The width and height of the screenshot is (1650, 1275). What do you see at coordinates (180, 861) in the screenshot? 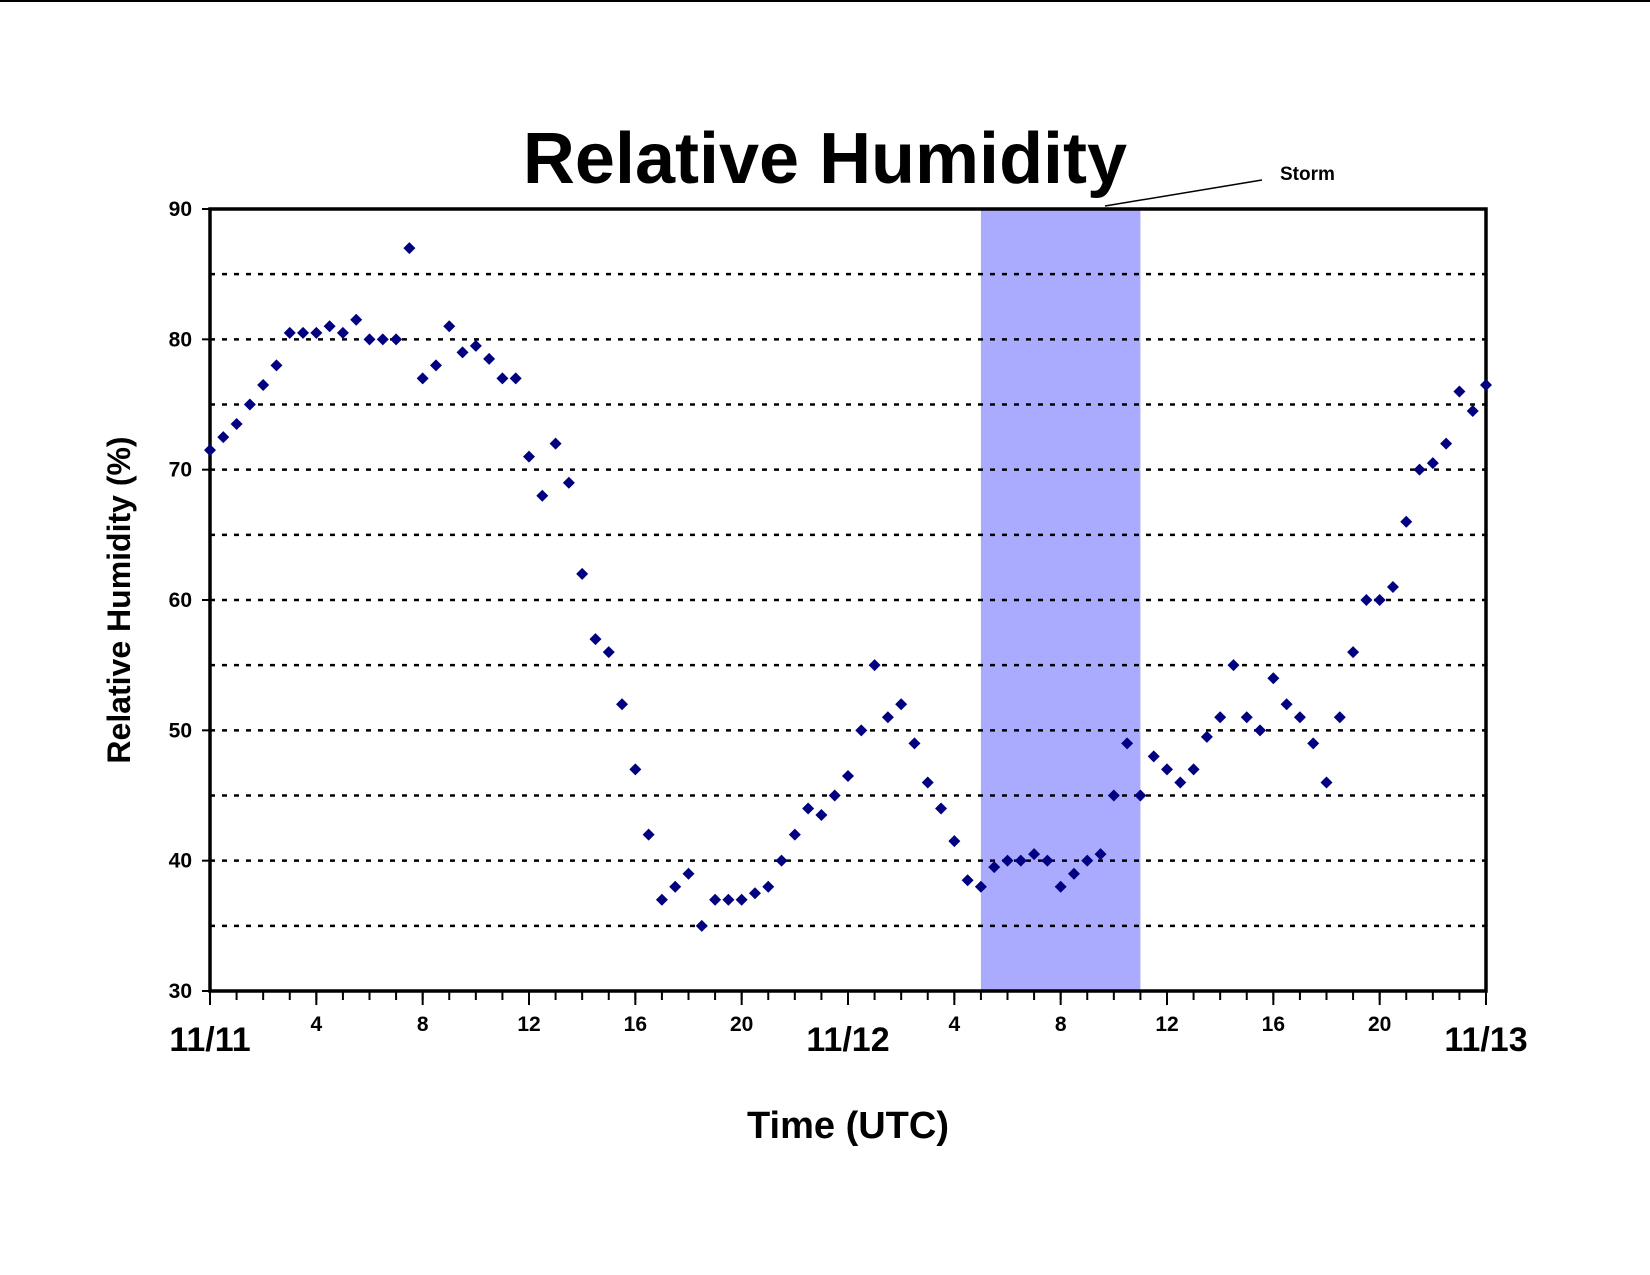
I see `y-tick-label: 40` at bounding box center [180, 861].